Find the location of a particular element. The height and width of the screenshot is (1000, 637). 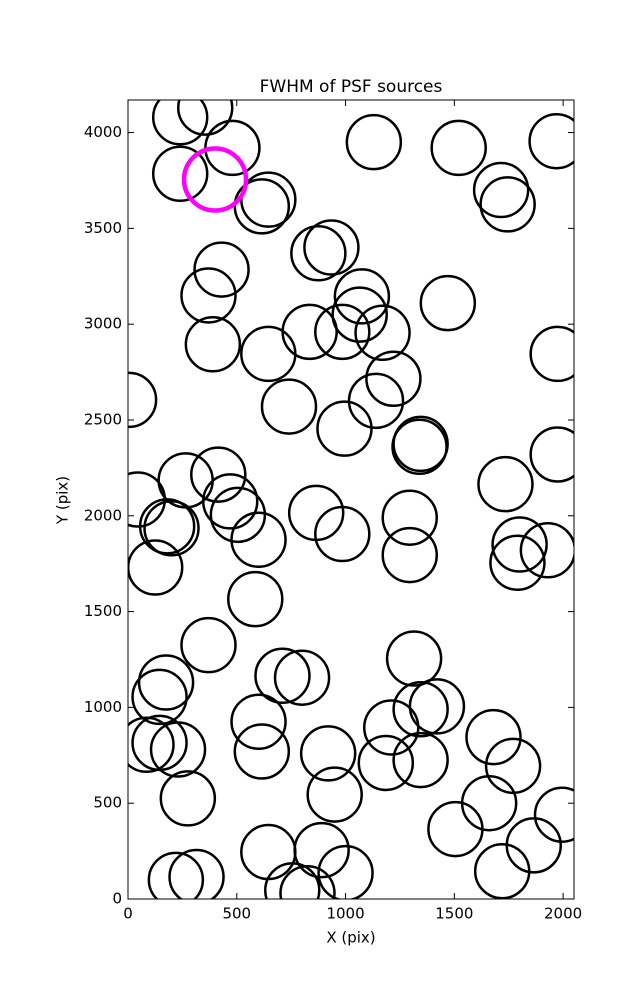

x-axis-label: X (pix) is located at coordinates (350, 938).